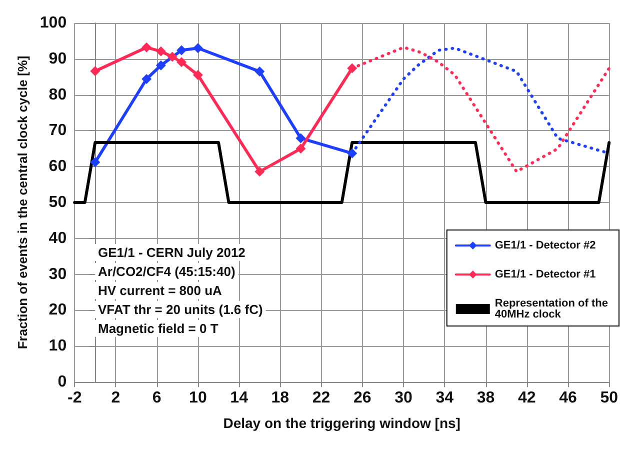 Image resolution: width=629 pixels, height=456 pixels. I want to click on x-tick-label: 30, so click(403, 398).